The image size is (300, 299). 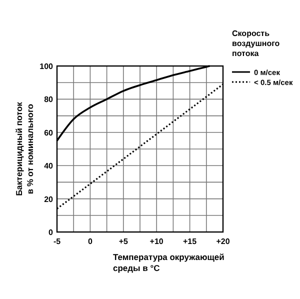 What do you see at coordinates (49, 199) in the screenshot?
I see `y-tick-label: 20` at bounding box center [49, 199].